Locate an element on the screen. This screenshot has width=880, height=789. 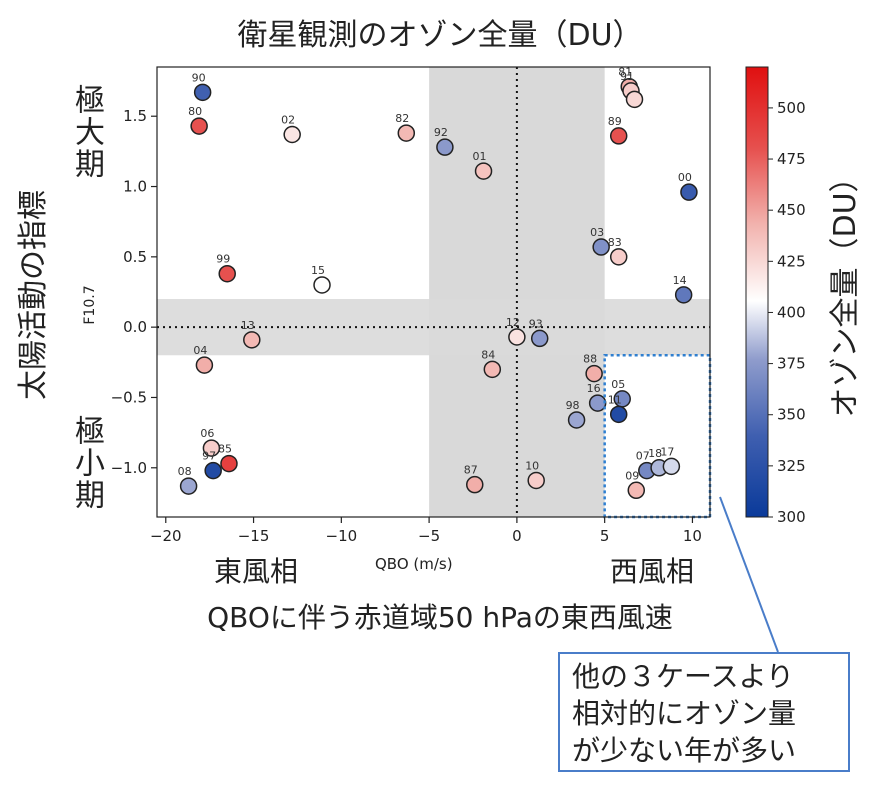
point-label-00: 00 is located at coordinates (685, 177).